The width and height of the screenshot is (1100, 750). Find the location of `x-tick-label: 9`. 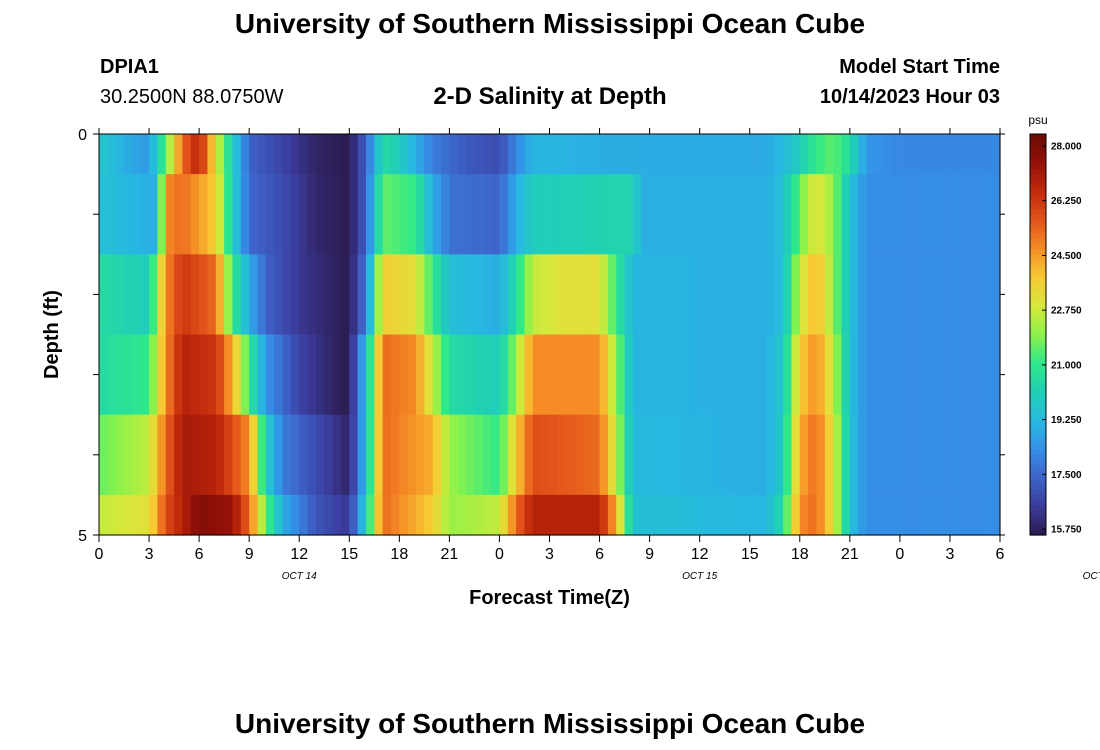

x-tick-label: 9 is located at coordinates (249, 554).